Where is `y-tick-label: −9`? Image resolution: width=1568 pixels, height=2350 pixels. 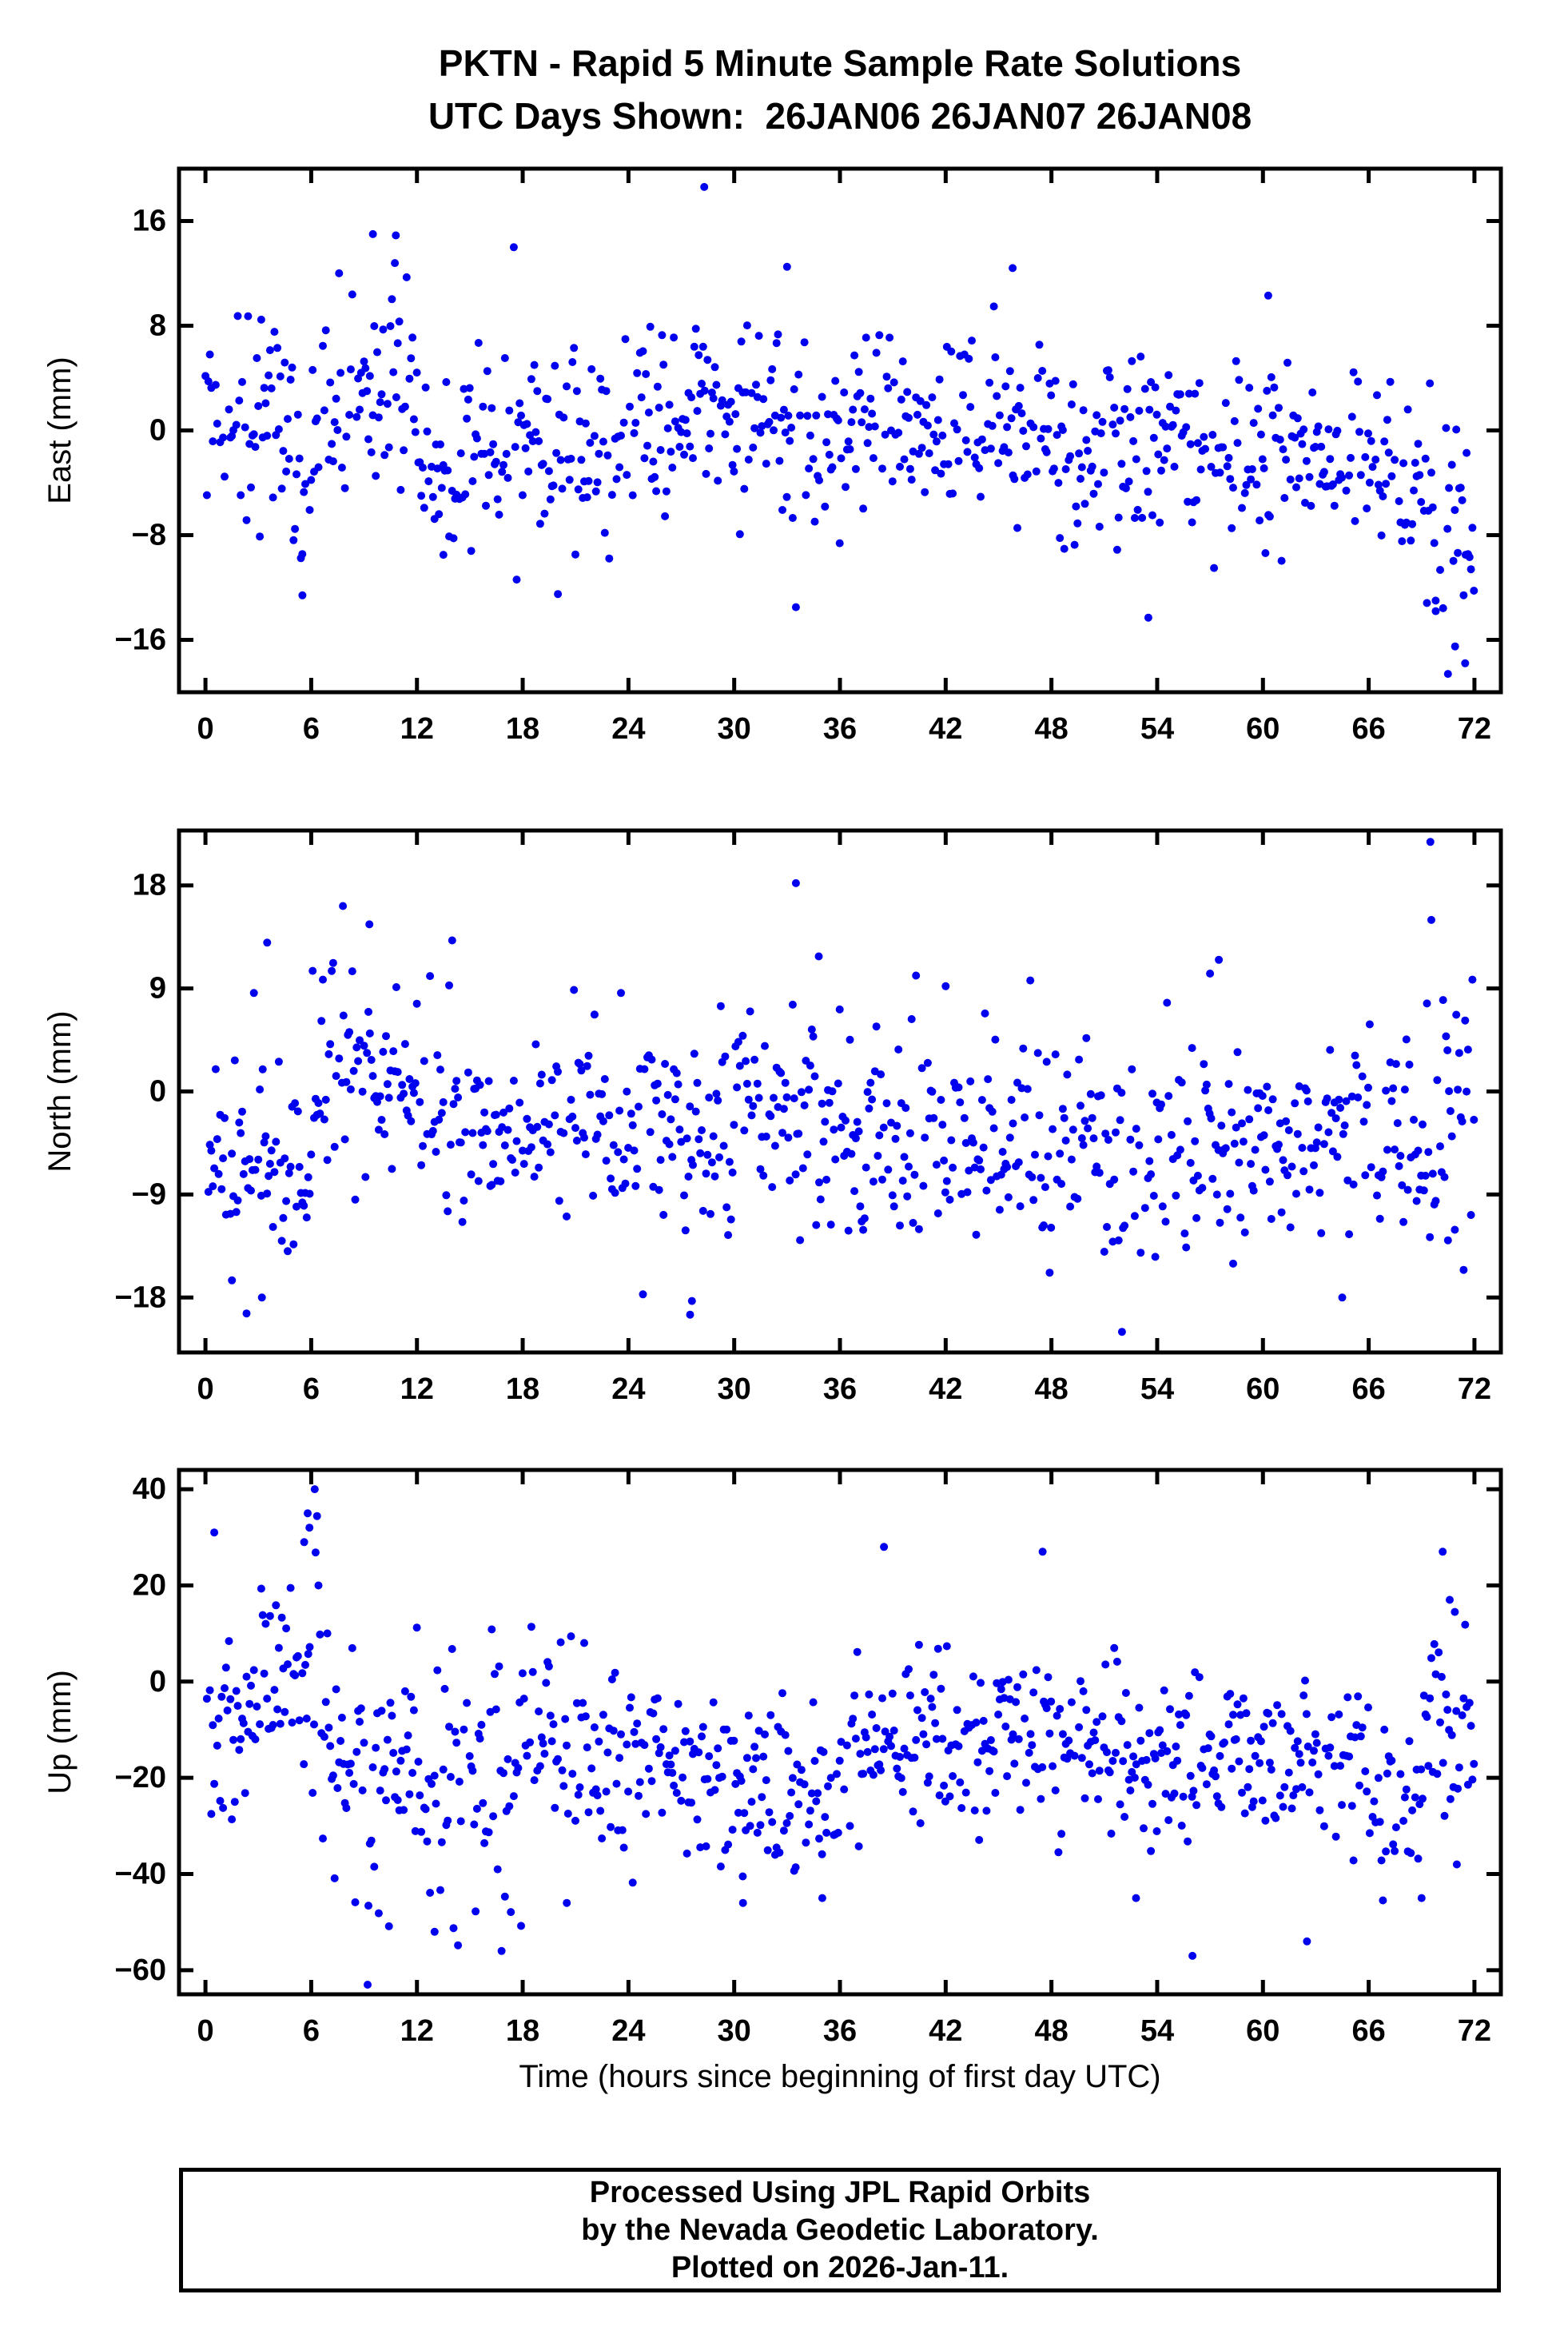 y-tick-label: −9 is located at coordinates (149, 1194).